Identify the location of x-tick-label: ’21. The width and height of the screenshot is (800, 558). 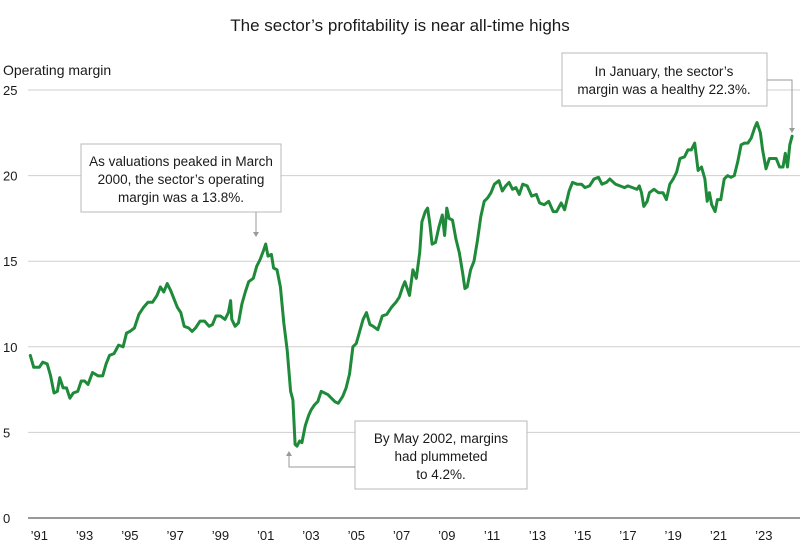
(718, 535).